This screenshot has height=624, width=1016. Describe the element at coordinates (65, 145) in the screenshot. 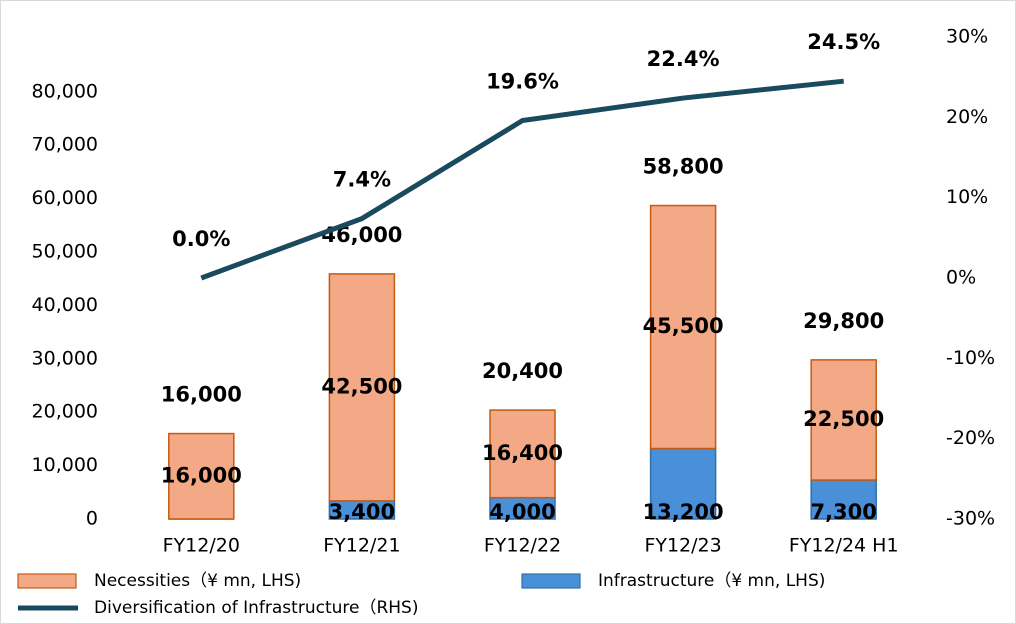

I see `y-tick-label: 70,000` at that location.